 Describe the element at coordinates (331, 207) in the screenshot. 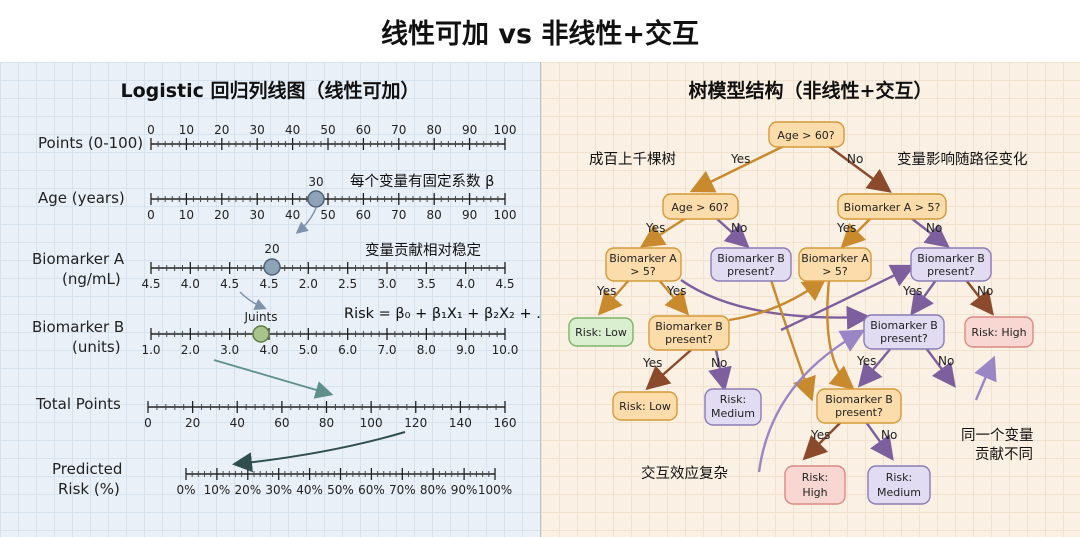

I see `age-axis: 0 10 20 30 40 50 60 70 80 90 100` at that location.